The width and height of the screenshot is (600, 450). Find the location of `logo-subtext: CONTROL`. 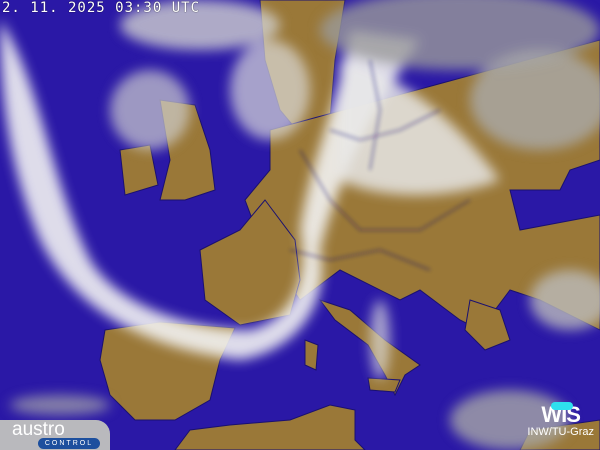

logo-subtext: CONTROL is located at coordinates (69, 443).